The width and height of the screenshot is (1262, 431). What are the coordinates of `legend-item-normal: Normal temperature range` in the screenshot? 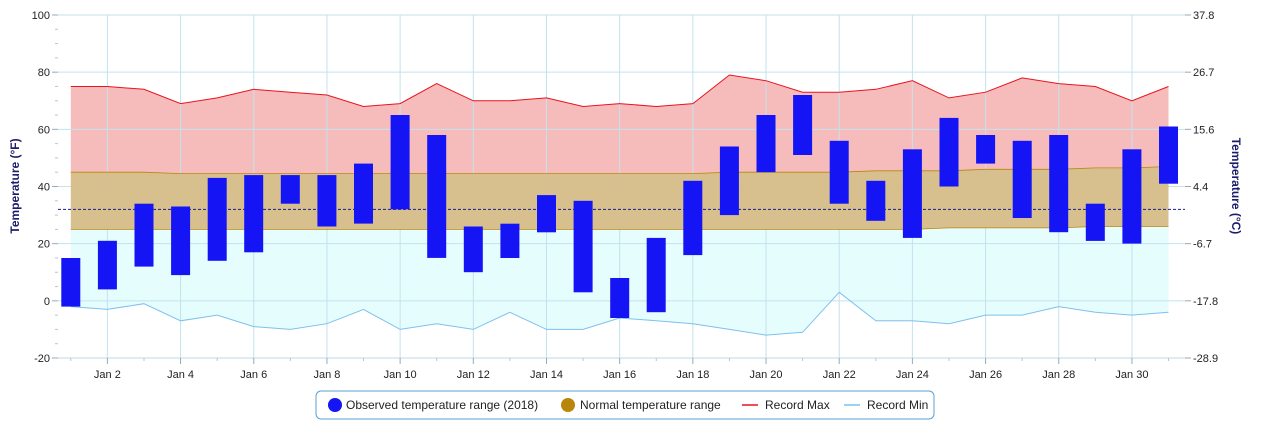 It's located at (641, 405).